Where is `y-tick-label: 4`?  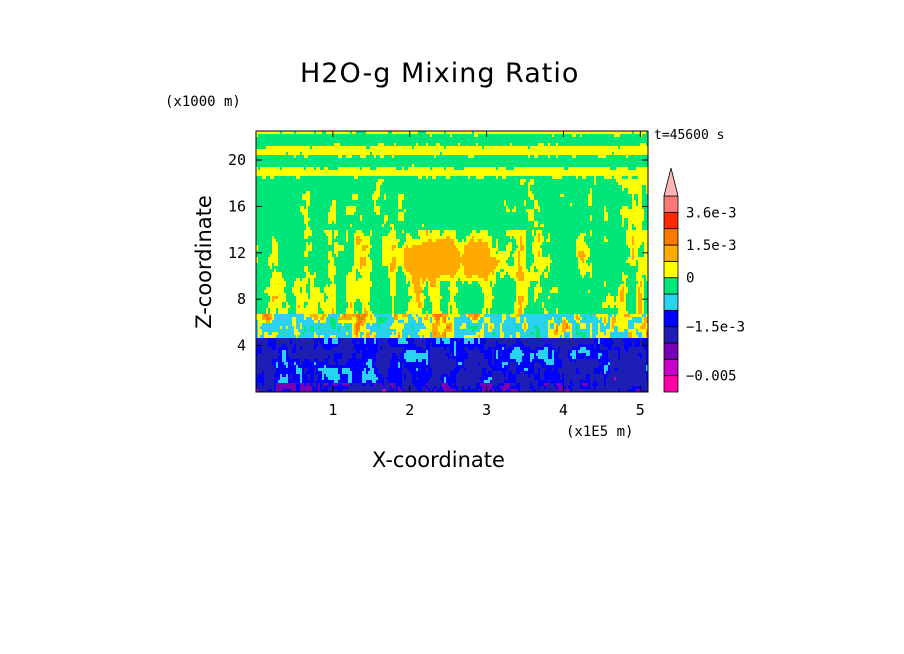
y-tick-label: 4 is located at coordinates (241, 346).